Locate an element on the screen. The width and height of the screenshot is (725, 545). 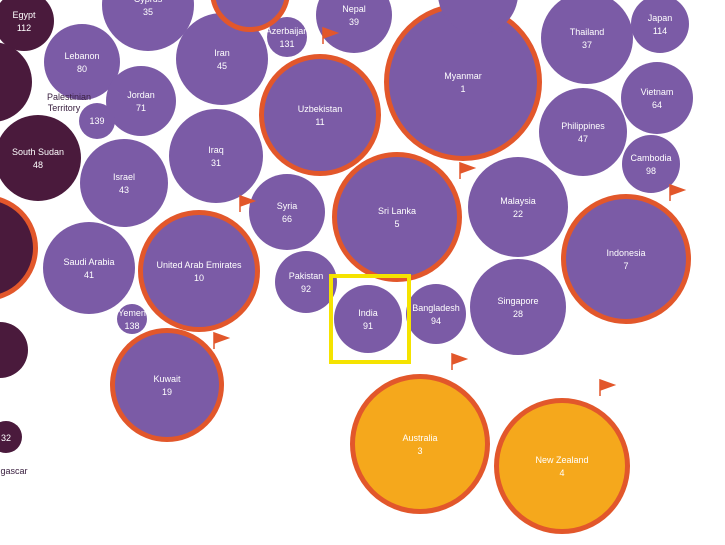
bubble-south-sudan: South Sudan 48 is located at coordinates (40, 158).